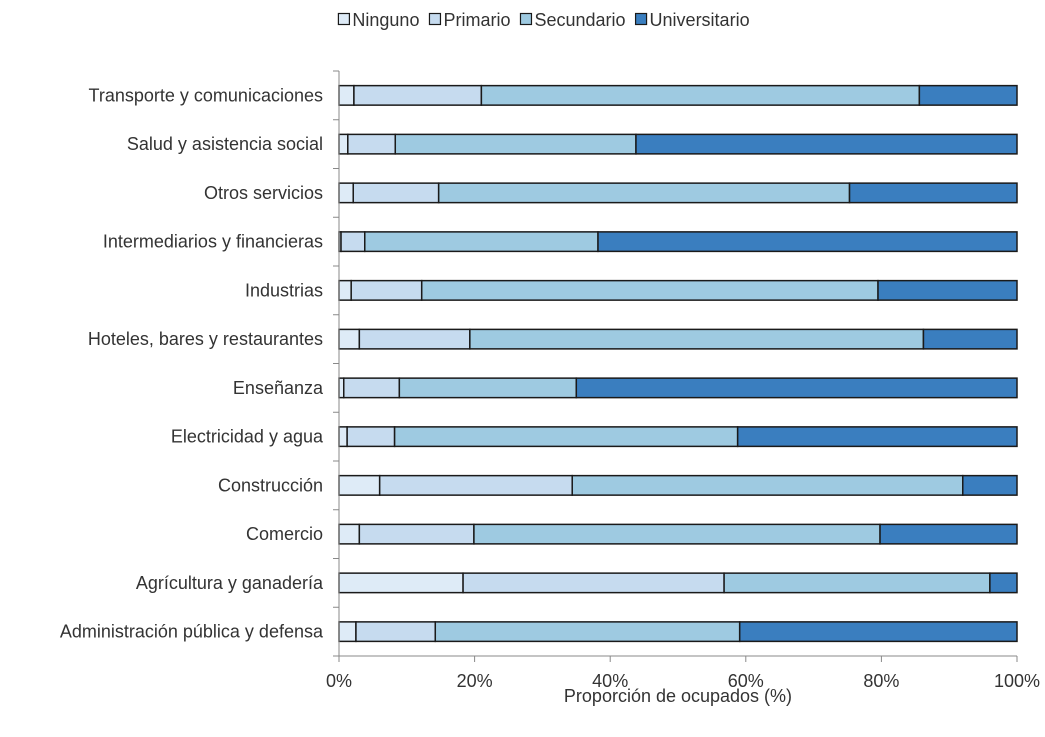 This screenshot has height=737, width=1045. I want to click on category-label-8: Construcción, so click(270, 485).